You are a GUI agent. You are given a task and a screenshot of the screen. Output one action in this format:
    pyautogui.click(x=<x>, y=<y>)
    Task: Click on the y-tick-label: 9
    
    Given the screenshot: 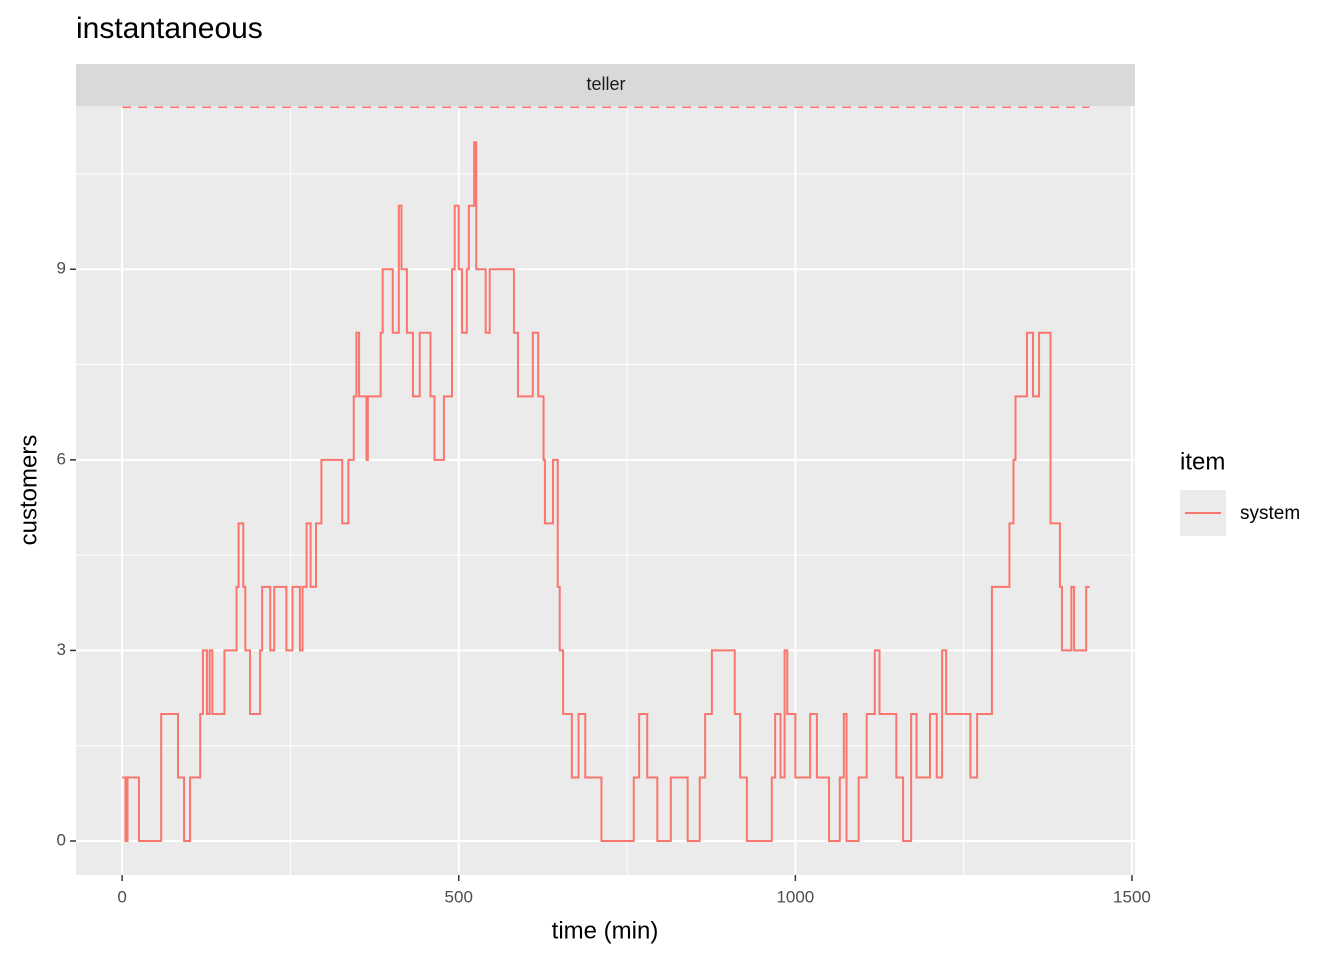 What is the action you would take?
    pyautogui.click(x=61, y=268)
    